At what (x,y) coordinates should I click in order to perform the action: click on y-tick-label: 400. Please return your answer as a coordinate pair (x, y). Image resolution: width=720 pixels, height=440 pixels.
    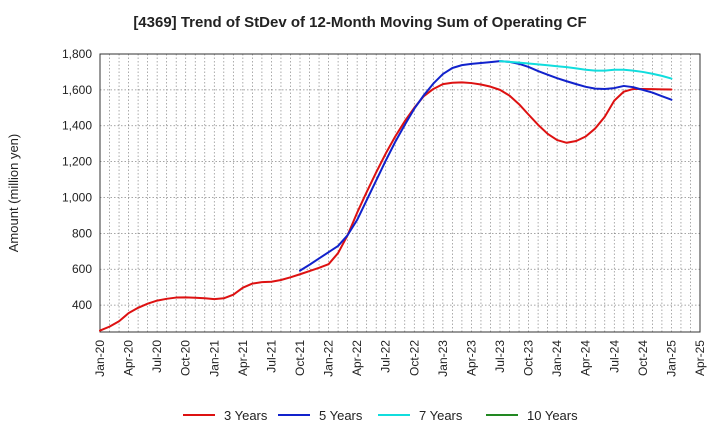
    Looking at the image, I should click on (82, 305).